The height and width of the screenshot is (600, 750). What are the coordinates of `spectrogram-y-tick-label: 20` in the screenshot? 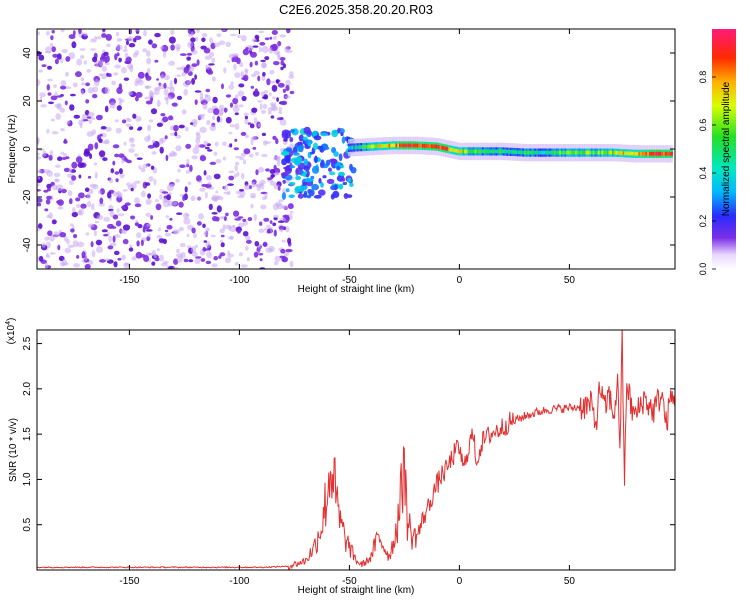 It's located at (27, 101).